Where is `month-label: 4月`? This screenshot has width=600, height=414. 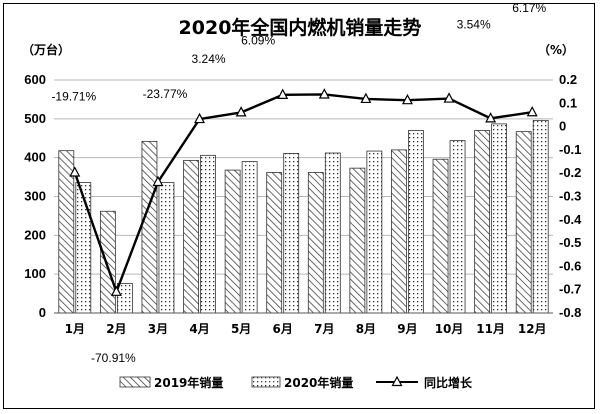 month-label: 4月 is located at coordinates (199, 329).